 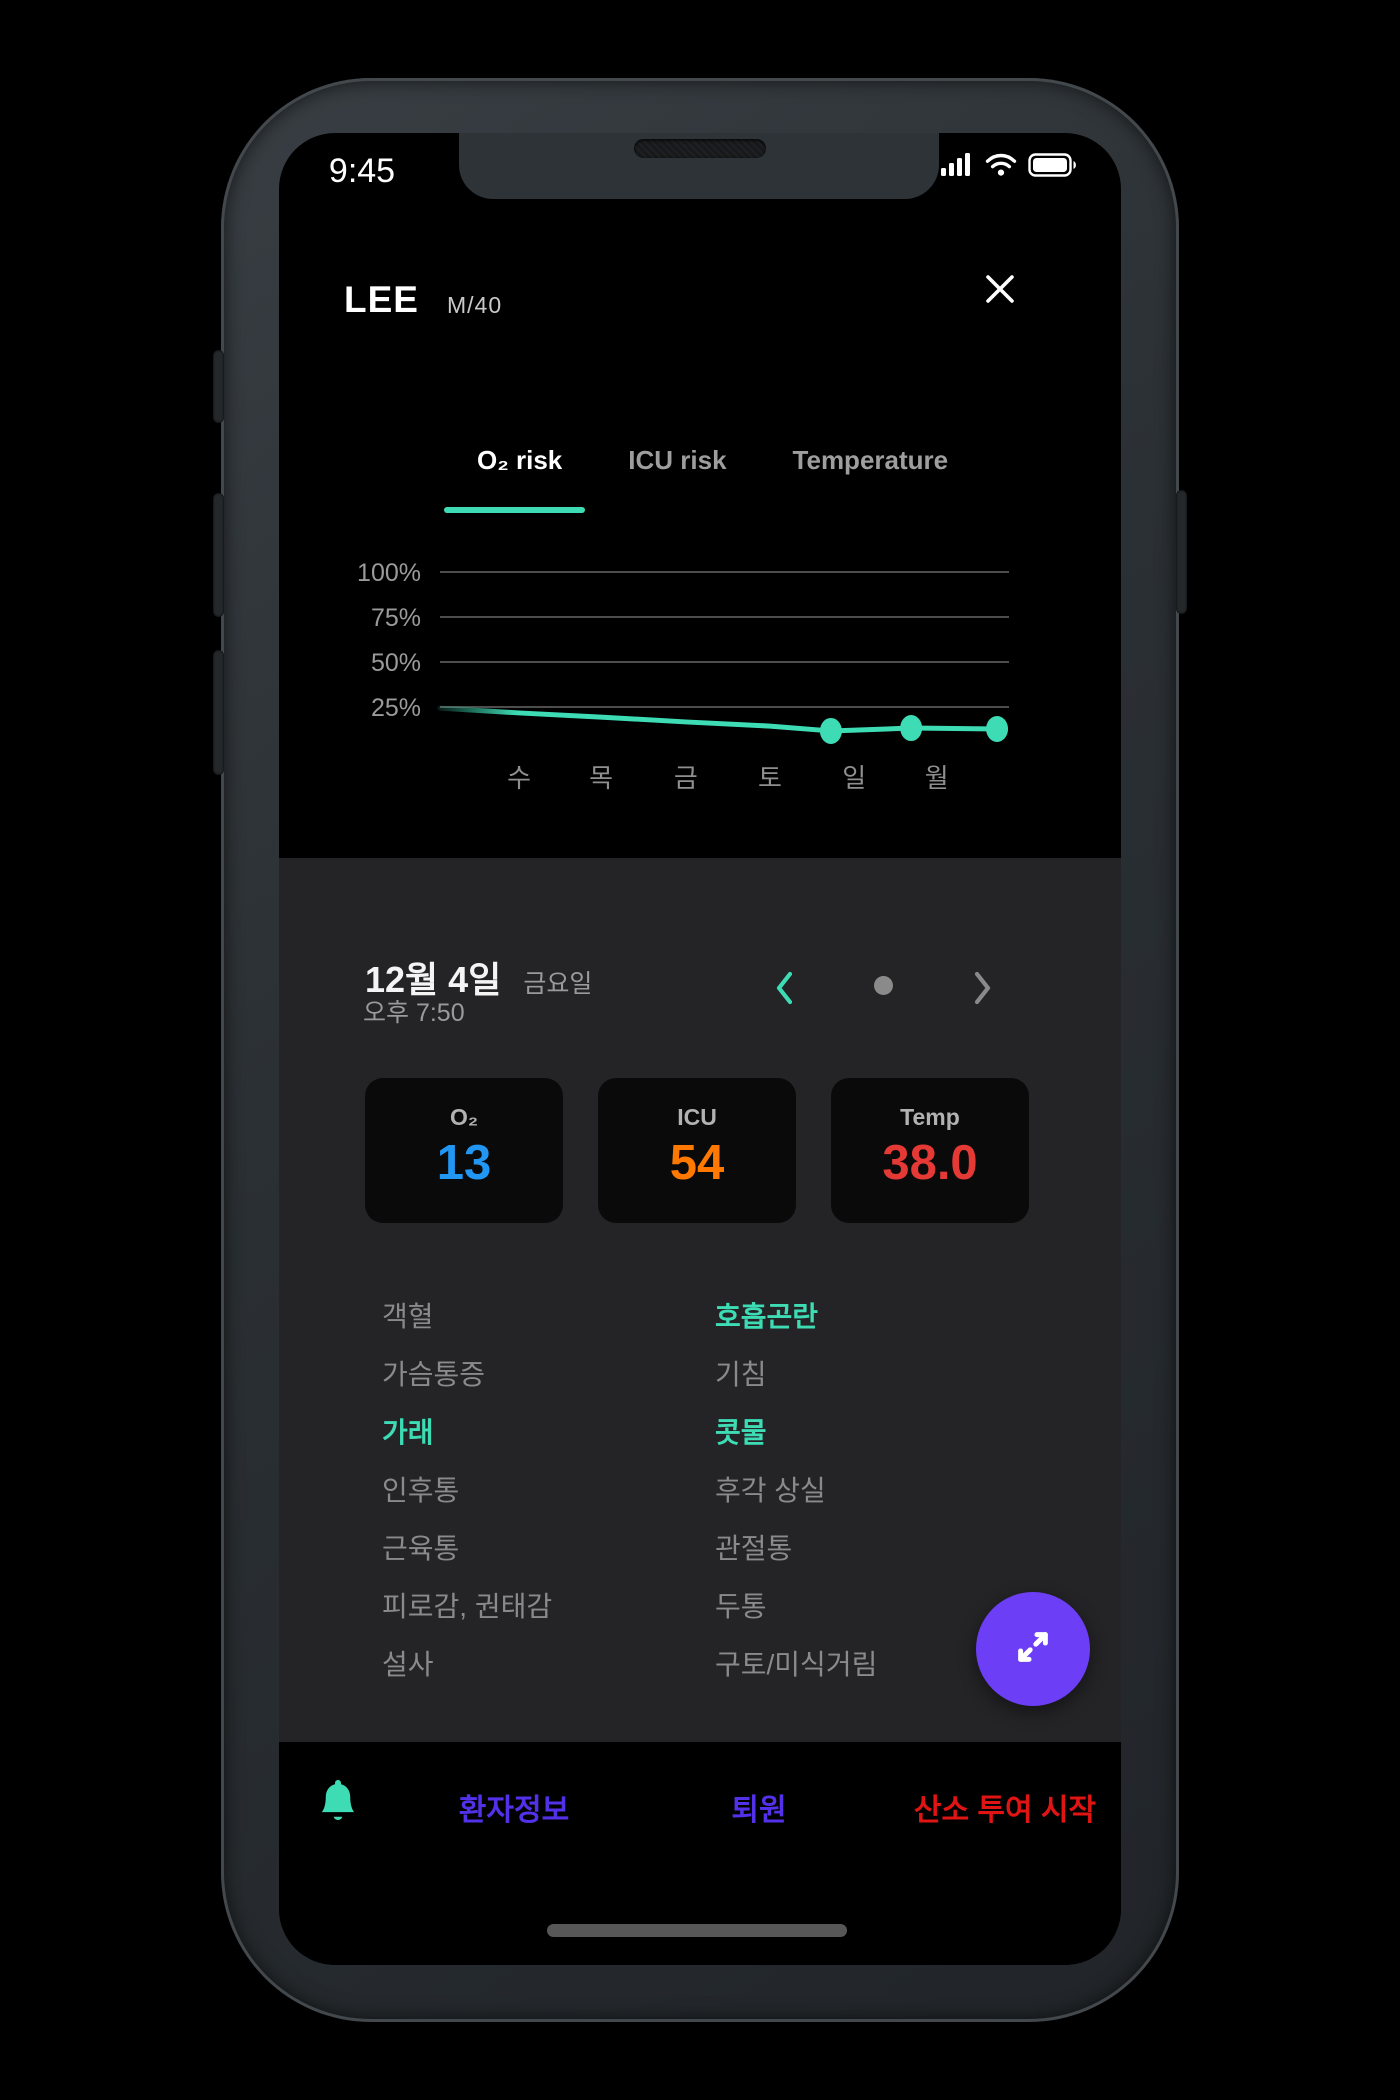 I want to click on status-time: 9:45, so click(x=362, y=171).